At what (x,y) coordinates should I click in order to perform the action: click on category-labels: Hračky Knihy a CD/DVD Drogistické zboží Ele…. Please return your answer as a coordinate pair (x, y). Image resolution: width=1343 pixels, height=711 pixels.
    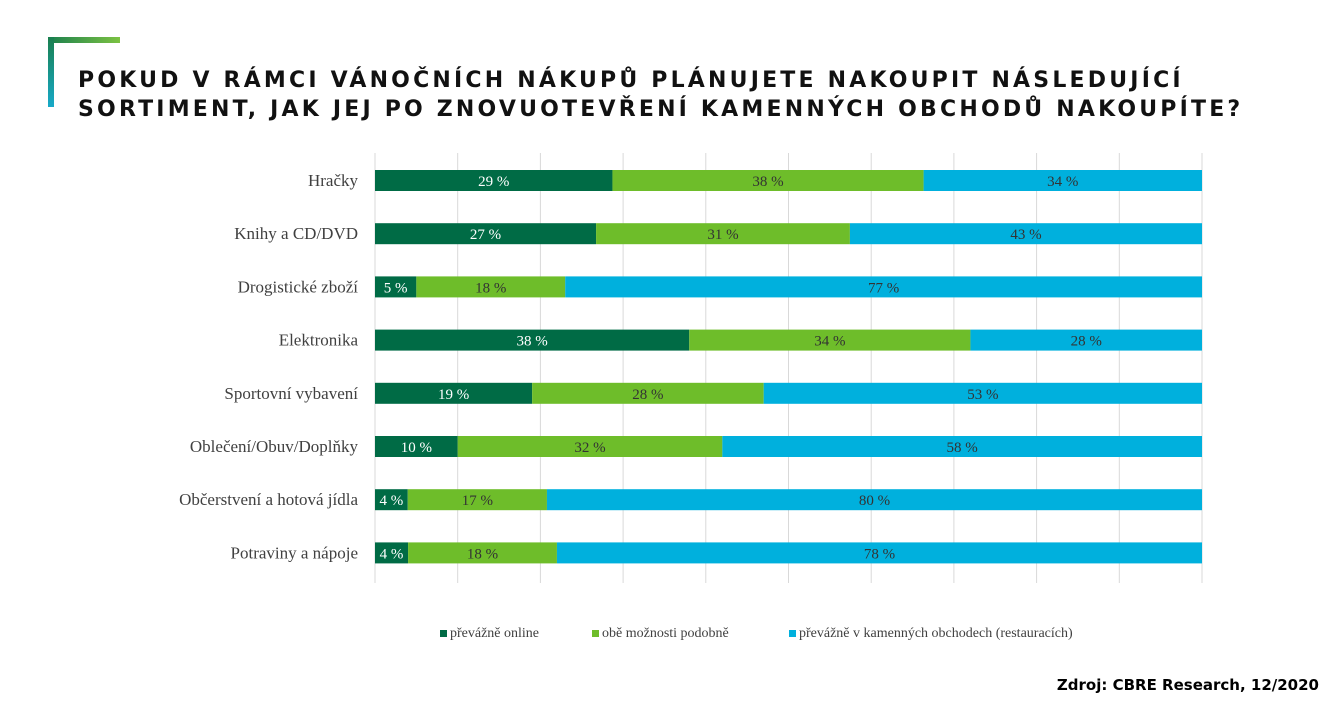
    Looking at the image, I should click on (268, 366).